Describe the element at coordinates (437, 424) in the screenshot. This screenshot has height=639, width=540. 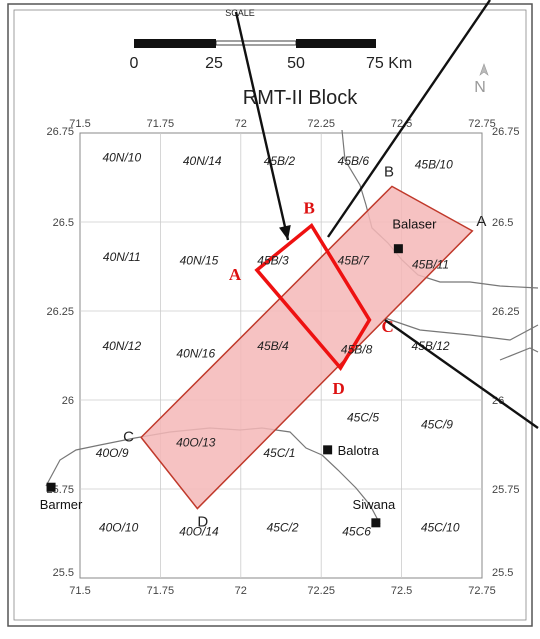
I see `toposheet-label: 45C/9` at that location.